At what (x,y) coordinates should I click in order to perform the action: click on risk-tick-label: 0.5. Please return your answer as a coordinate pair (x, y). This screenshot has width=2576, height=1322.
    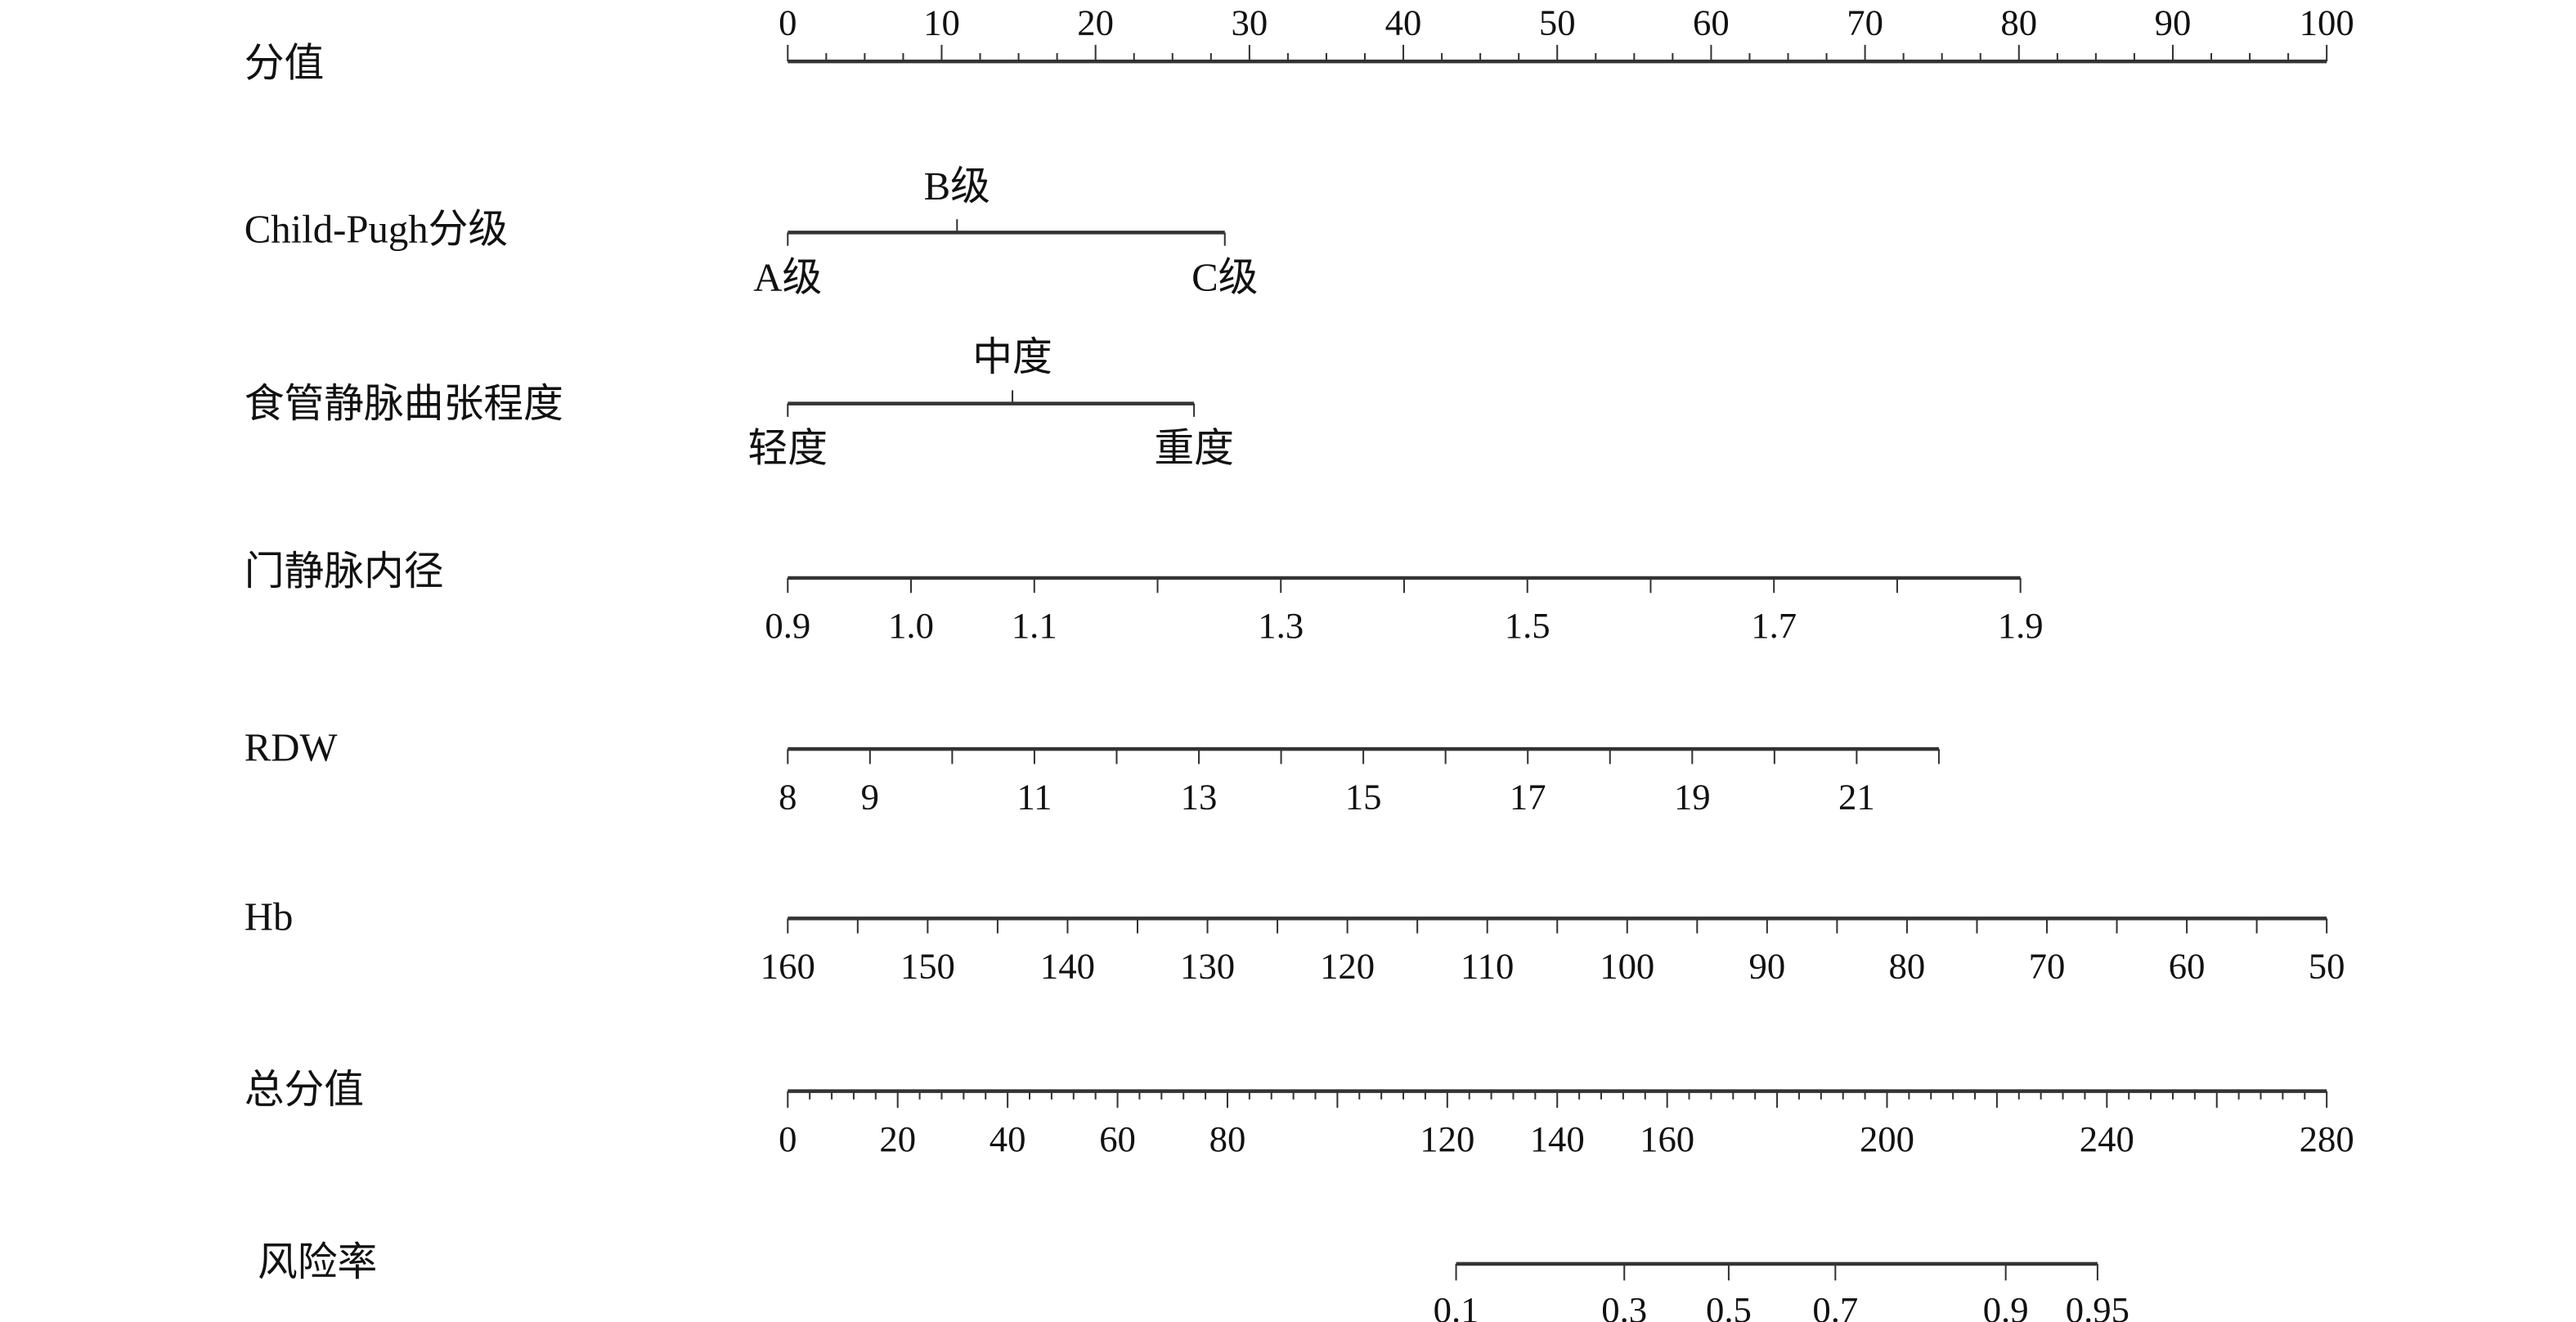
    Looking at the image, I should click on (1729, 1305).